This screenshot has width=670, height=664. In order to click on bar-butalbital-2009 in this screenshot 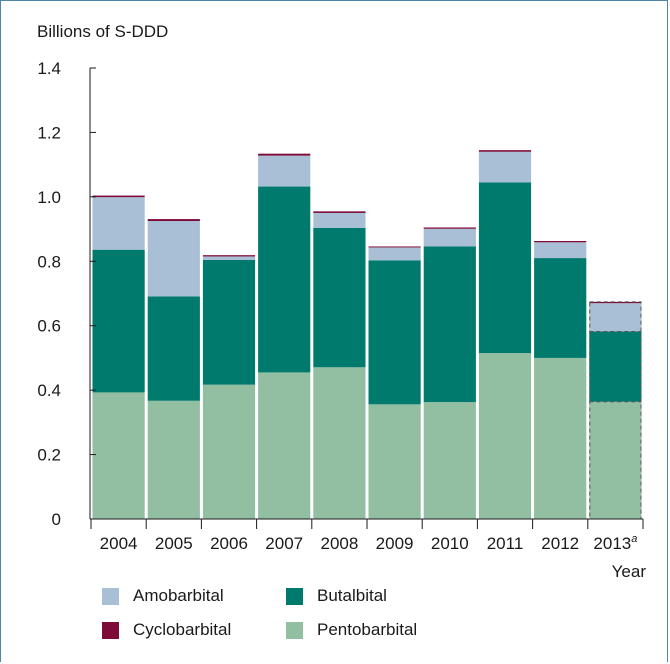, I will do `click(394, 332)`.